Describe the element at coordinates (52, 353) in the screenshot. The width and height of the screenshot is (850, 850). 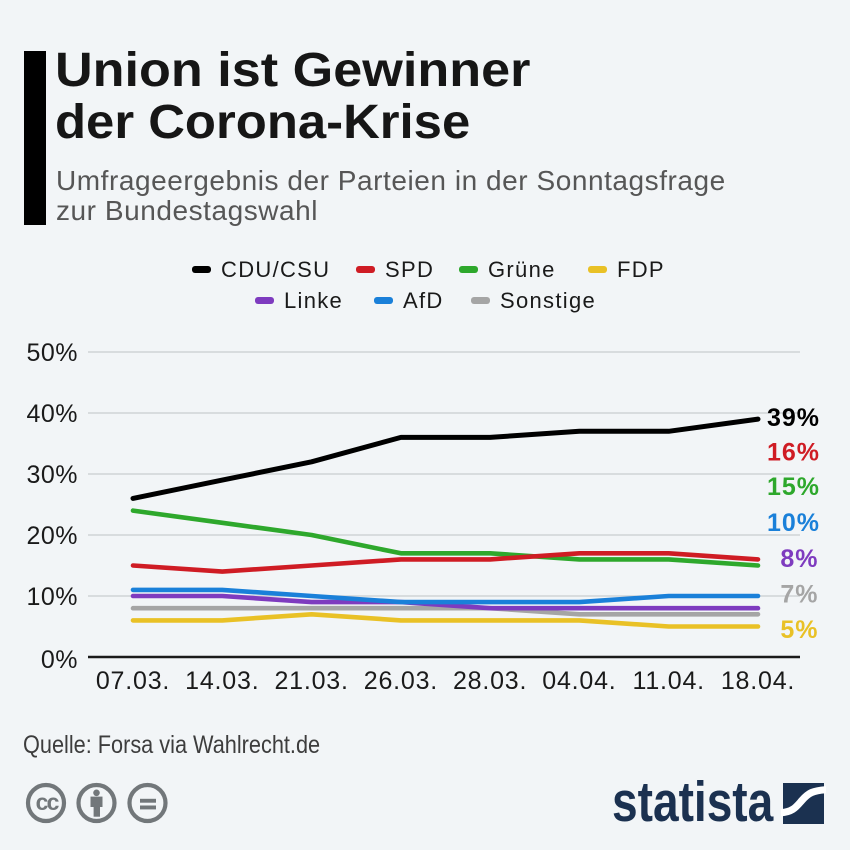
I see `svg-text: 50%` at that location.